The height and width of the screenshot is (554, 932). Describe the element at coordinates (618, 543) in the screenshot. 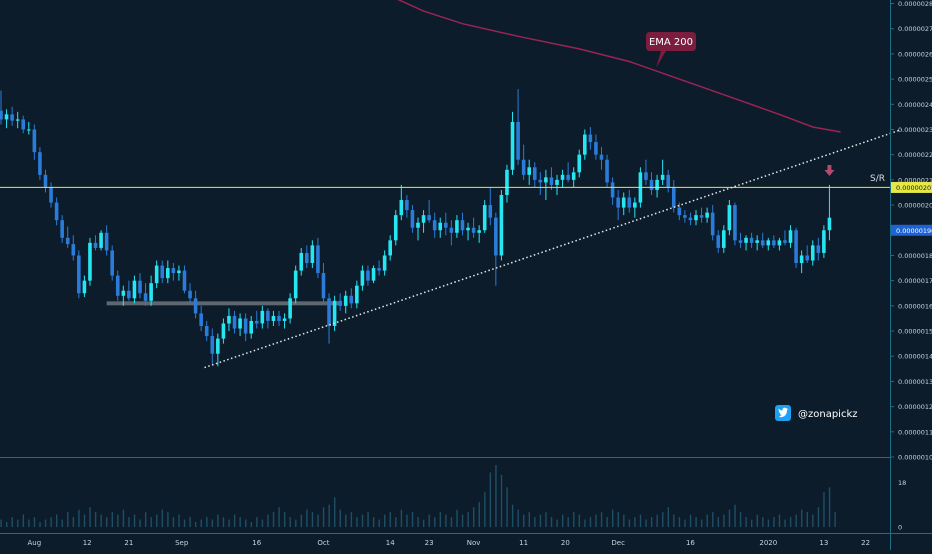

I see `time-tick-label: Dec` at that location.